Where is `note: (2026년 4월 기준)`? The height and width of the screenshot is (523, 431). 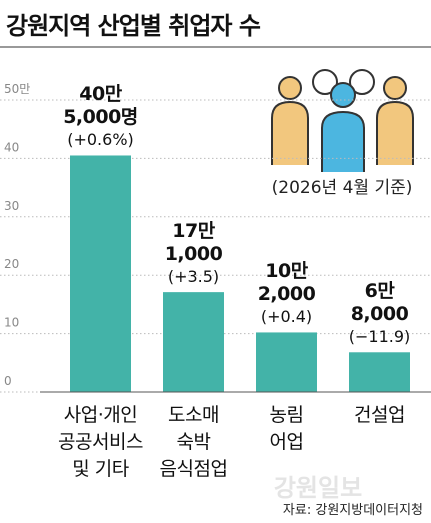
note: (2026년 4월 기준) is located at coordinates (342, 188).